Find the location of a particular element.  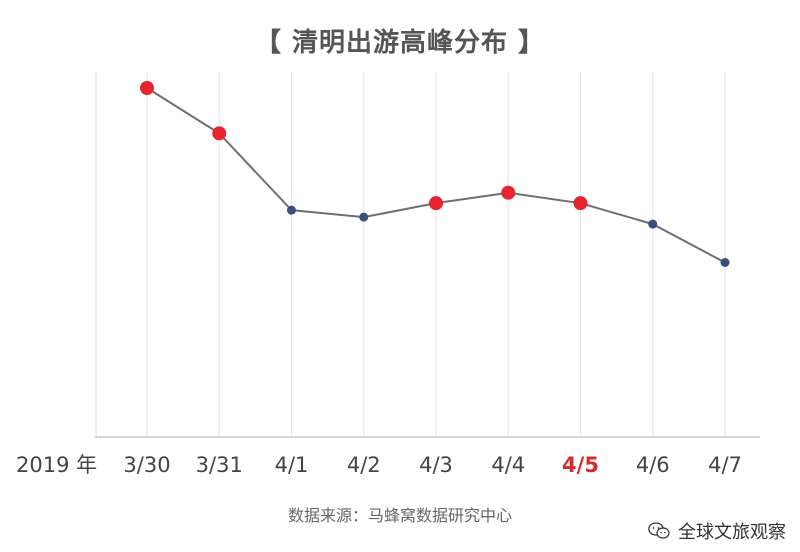

x-tick-label: 4/3 is located at coordinates (436, 465).